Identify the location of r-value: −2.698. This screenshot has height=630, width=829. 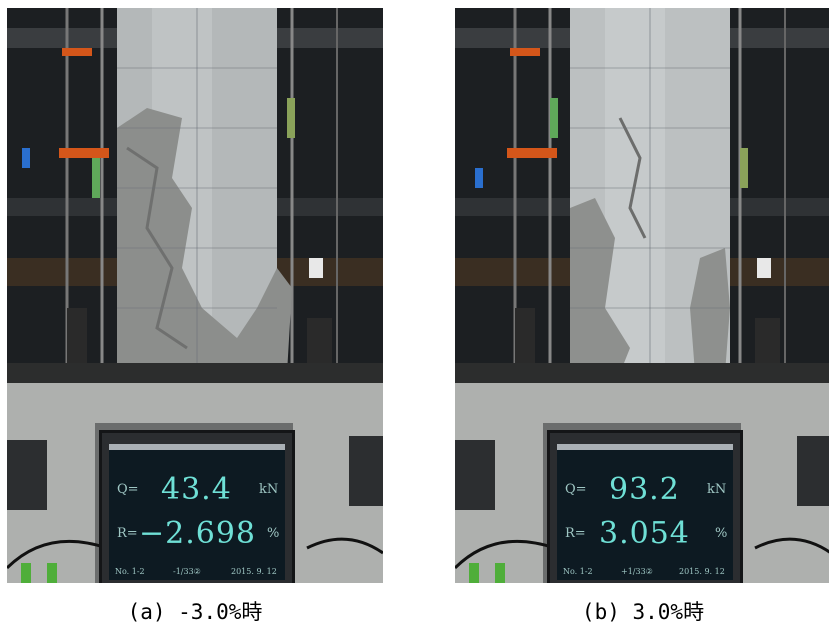
(198, 533).